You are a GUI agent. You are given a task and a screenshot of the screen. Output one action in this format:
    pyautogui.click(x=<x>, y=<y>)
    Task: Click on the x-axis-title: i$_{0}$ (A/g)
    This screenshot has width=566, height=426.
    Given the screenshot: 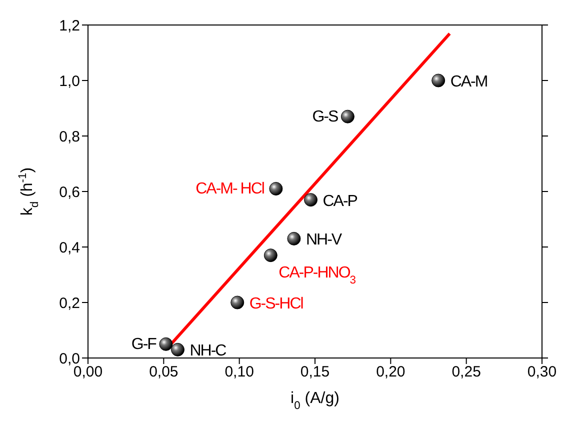 What is the action you would take?
    pyautogui.click(x=315, y=401)
    